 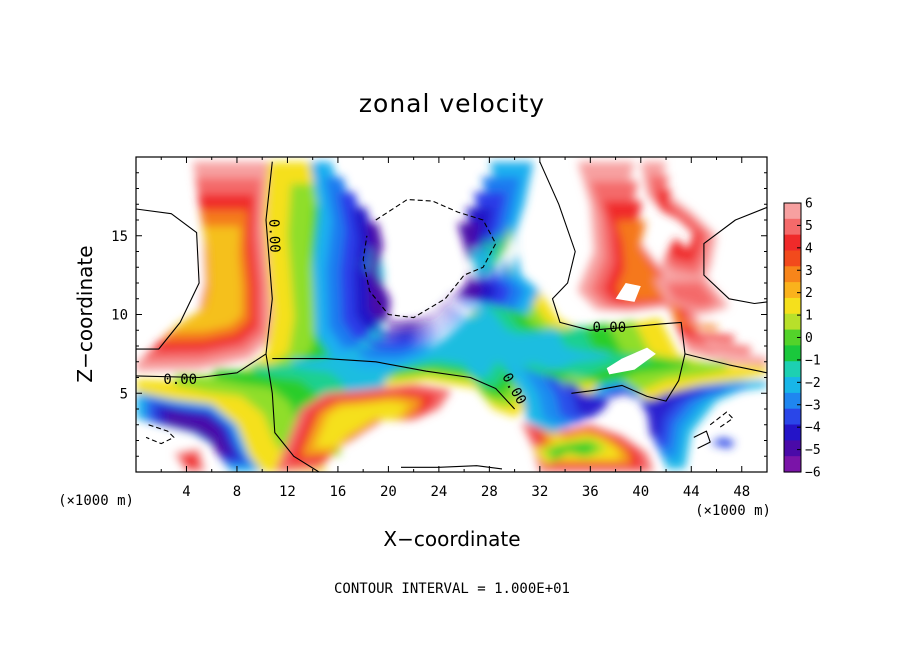 What do you see at coordinates (96, 501) in the screenshot?
I see `x-origin-unit: (×1000 m)` at bounding box center [96, 501].